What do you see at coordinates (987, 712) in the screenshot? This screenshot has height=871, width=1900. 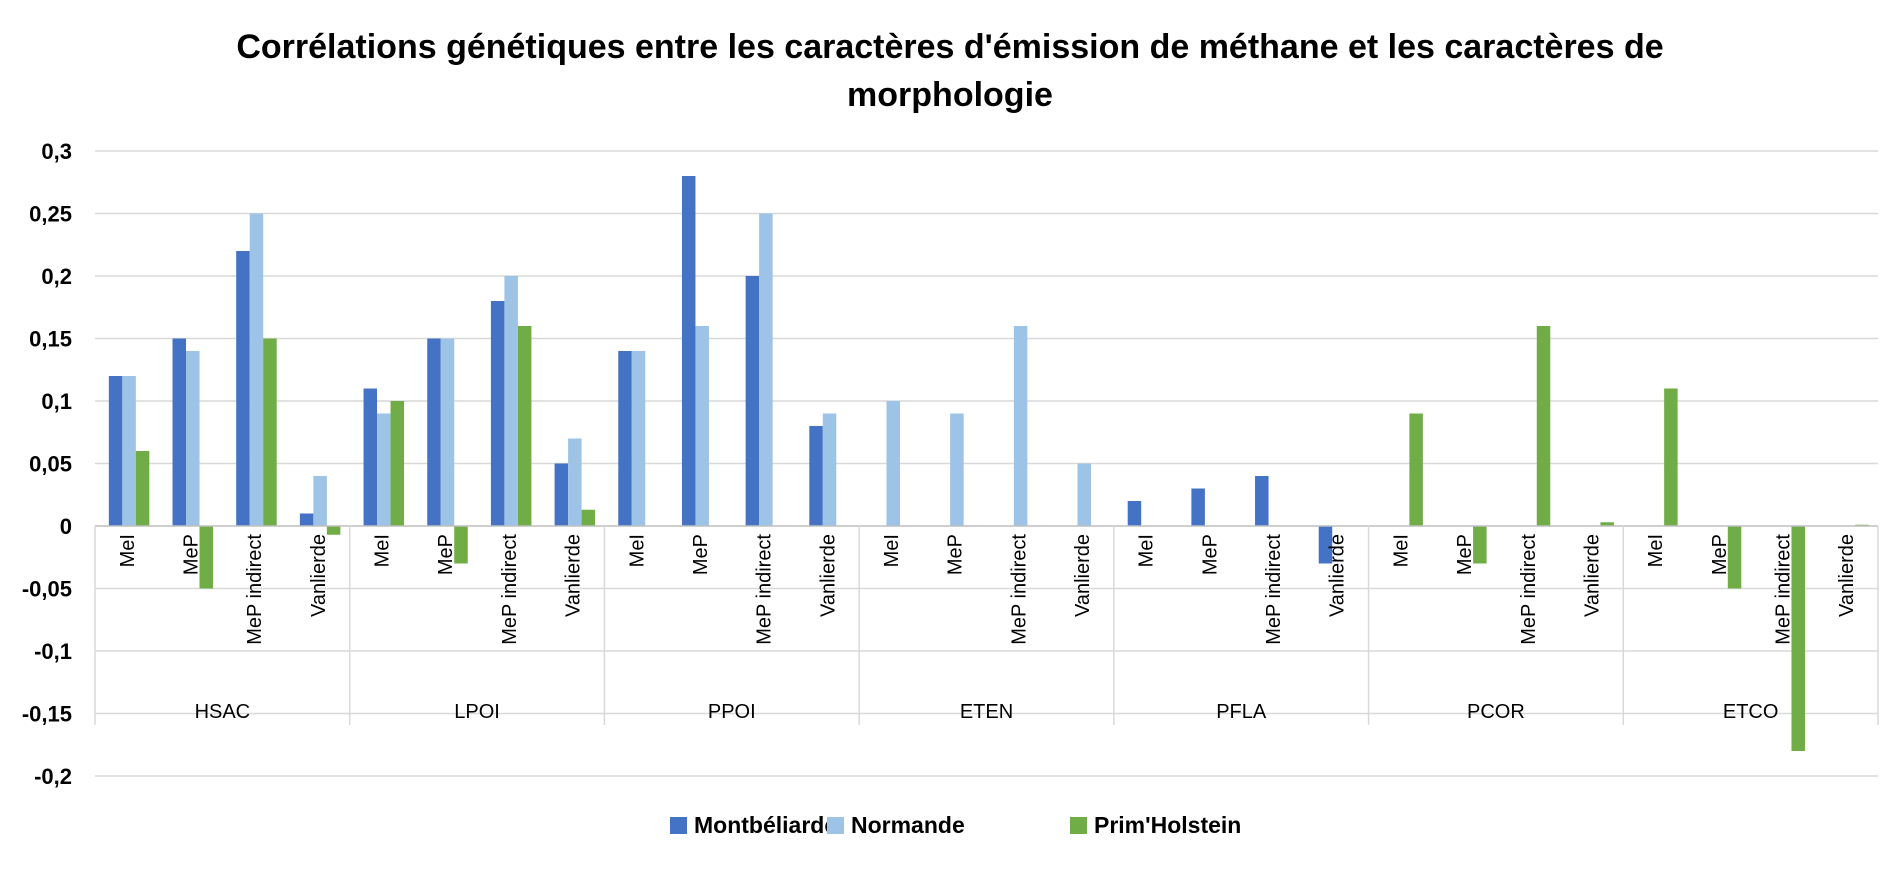 I see `group-labels: HSAC LPOI PPOI ETEN PFLA PCOR ETCO` at bounding box center [987, 712].